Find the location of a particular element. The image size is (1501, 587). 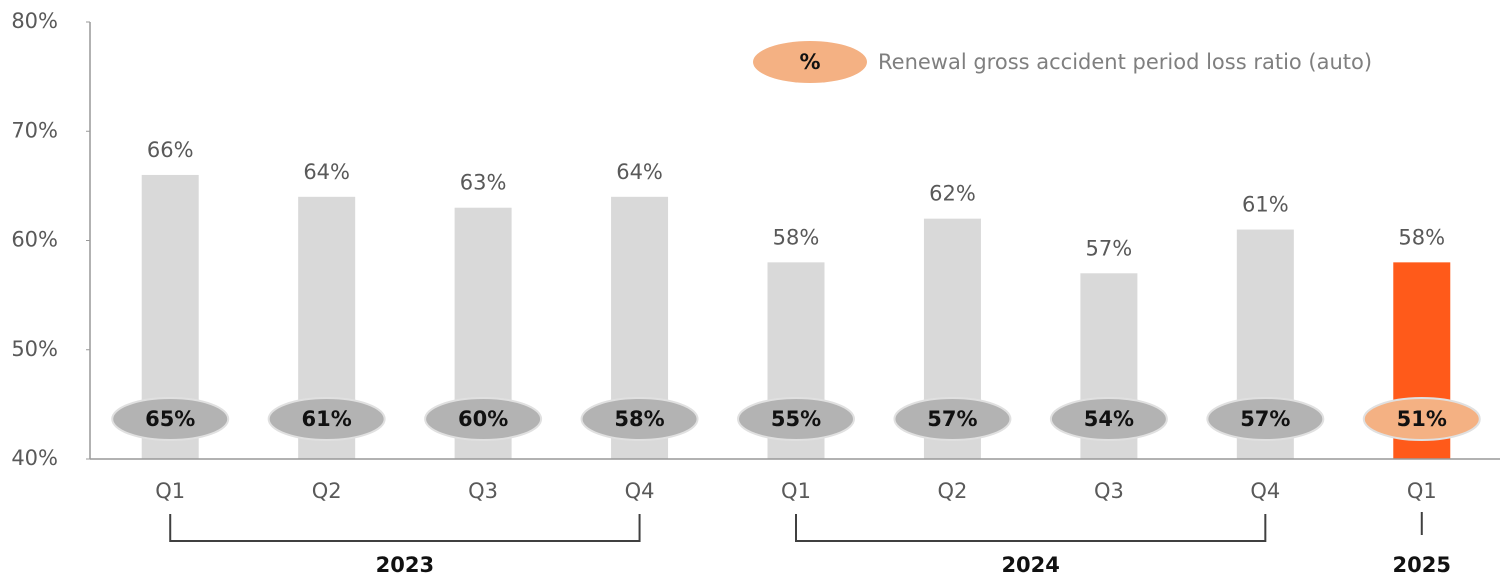

value-label: 62% is located at coordinates (952, 194).